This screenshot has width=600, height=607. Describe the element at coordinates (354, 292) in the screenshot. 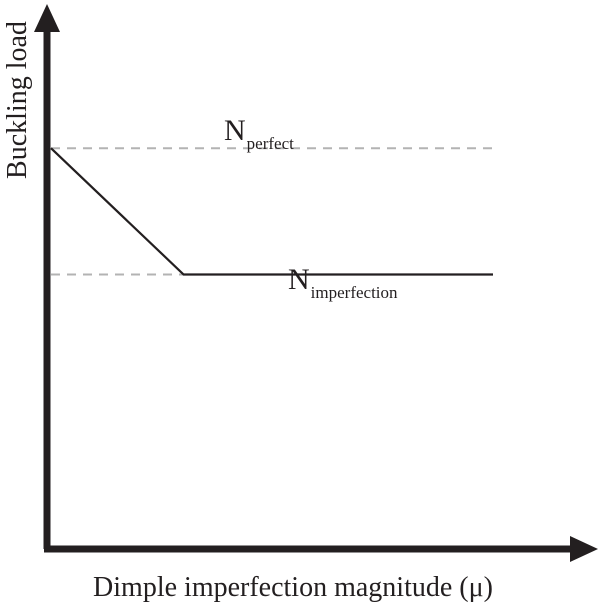

I see `n-imperfection-sub: imperfection` at that location.